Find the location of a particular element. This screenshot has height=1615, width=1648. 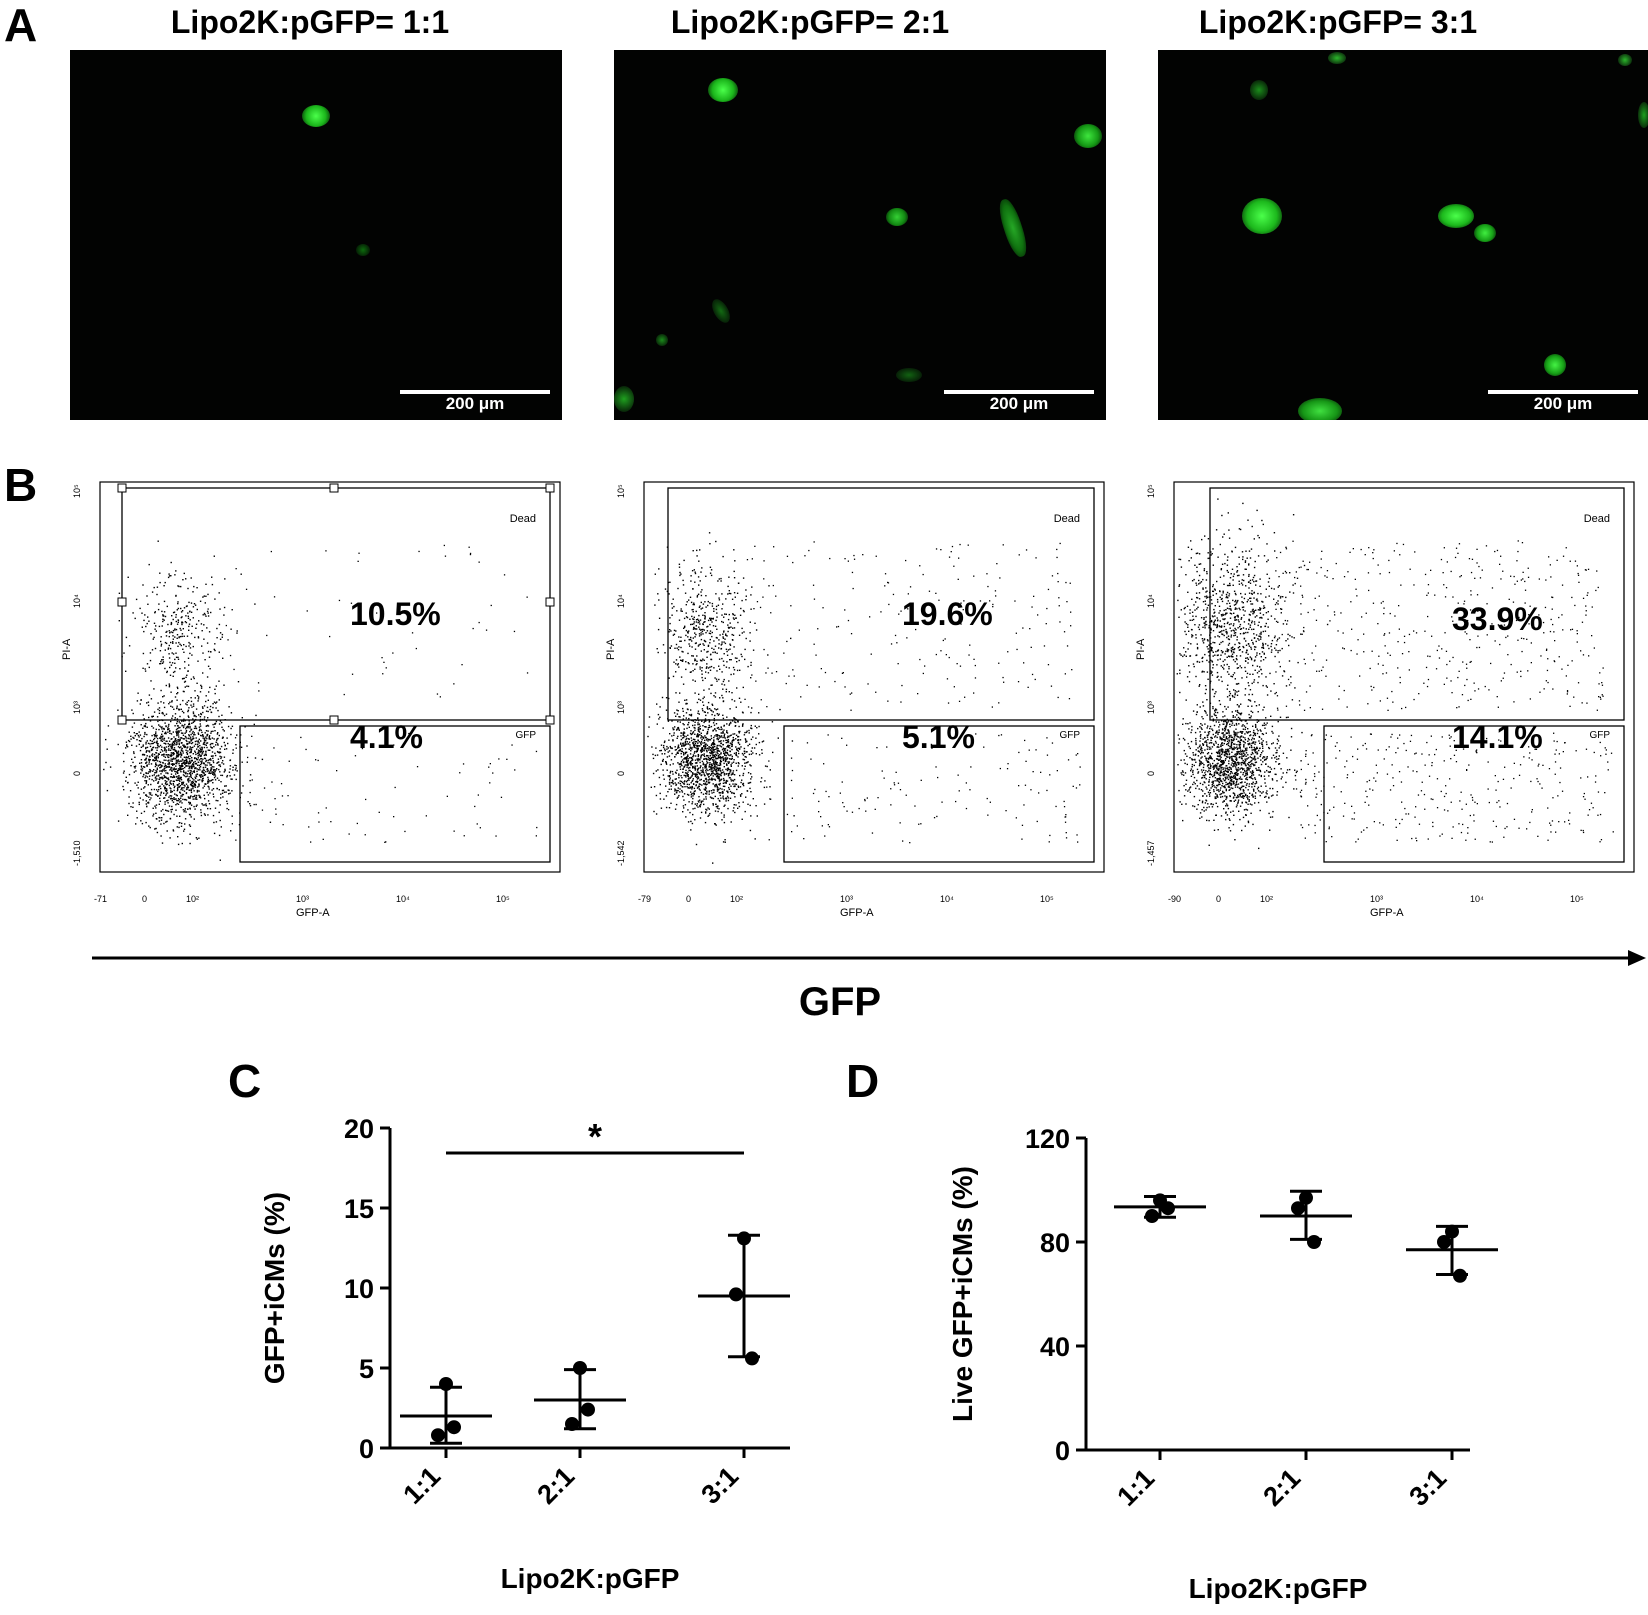

dead-gate-label-1: Dead is located at coordinates (523, 519).